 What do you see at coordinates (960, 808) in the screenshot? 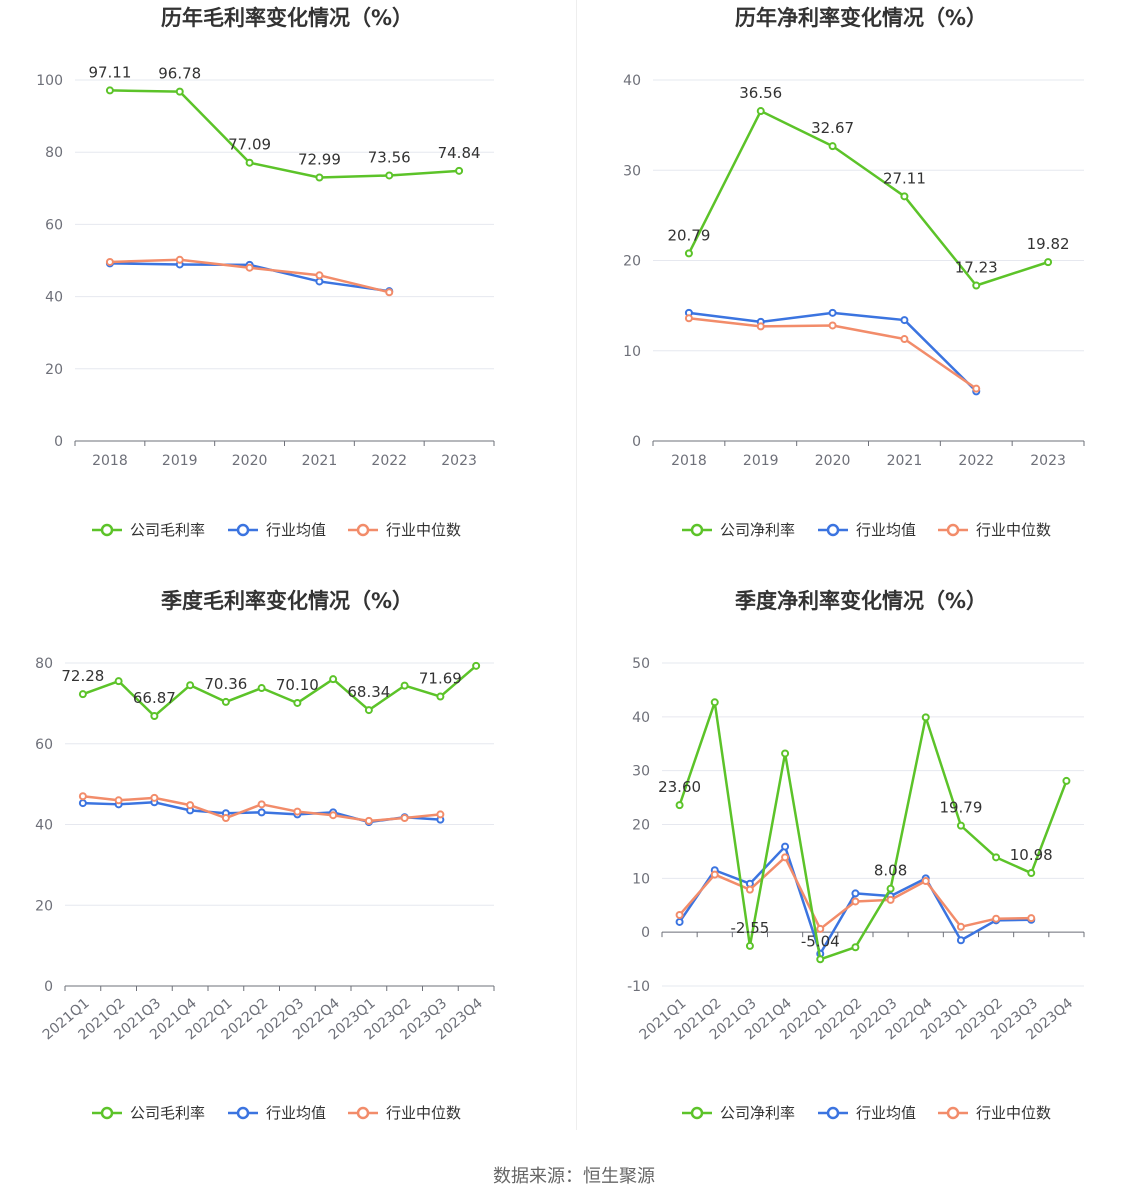
I see `data-label: 19.79` at bounding box center [960, 808].